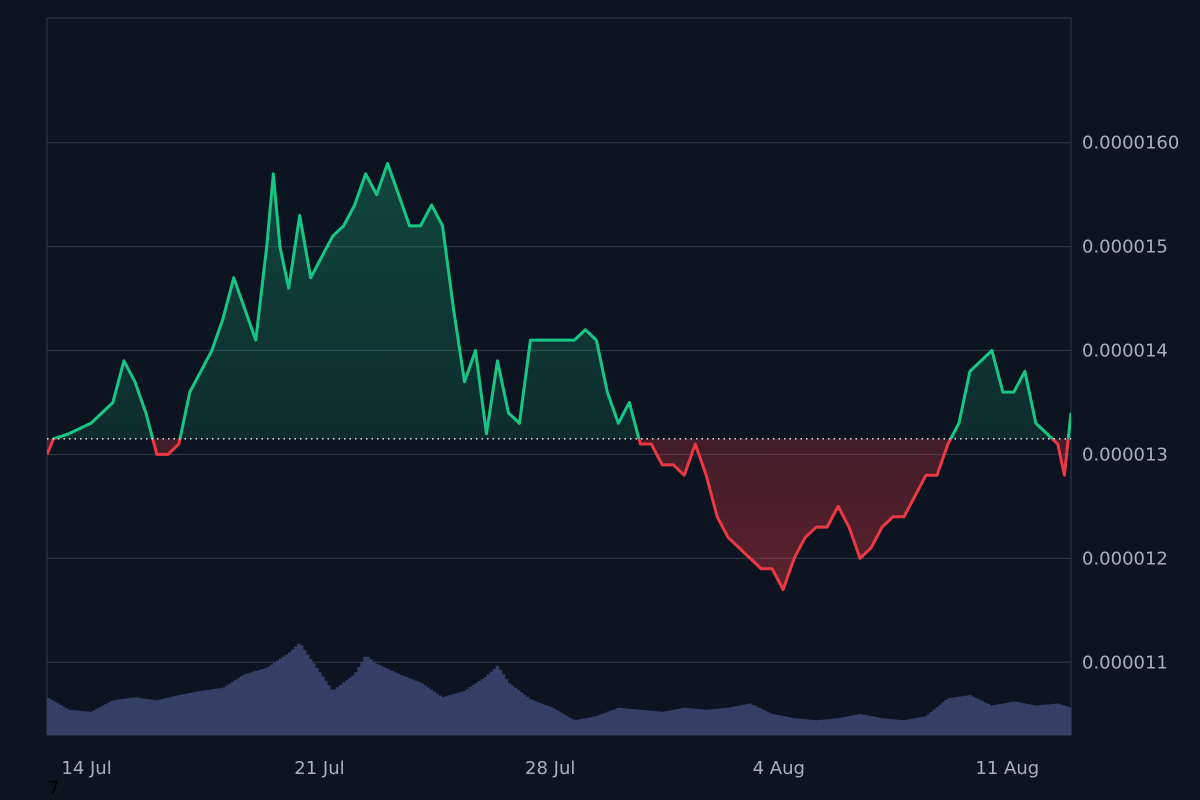 This screenshot has height=800, width=1200. Describe the element at coordinates (1130, 143) in the screenshot. I see `y-tick-label: 0.0000160` at that location.